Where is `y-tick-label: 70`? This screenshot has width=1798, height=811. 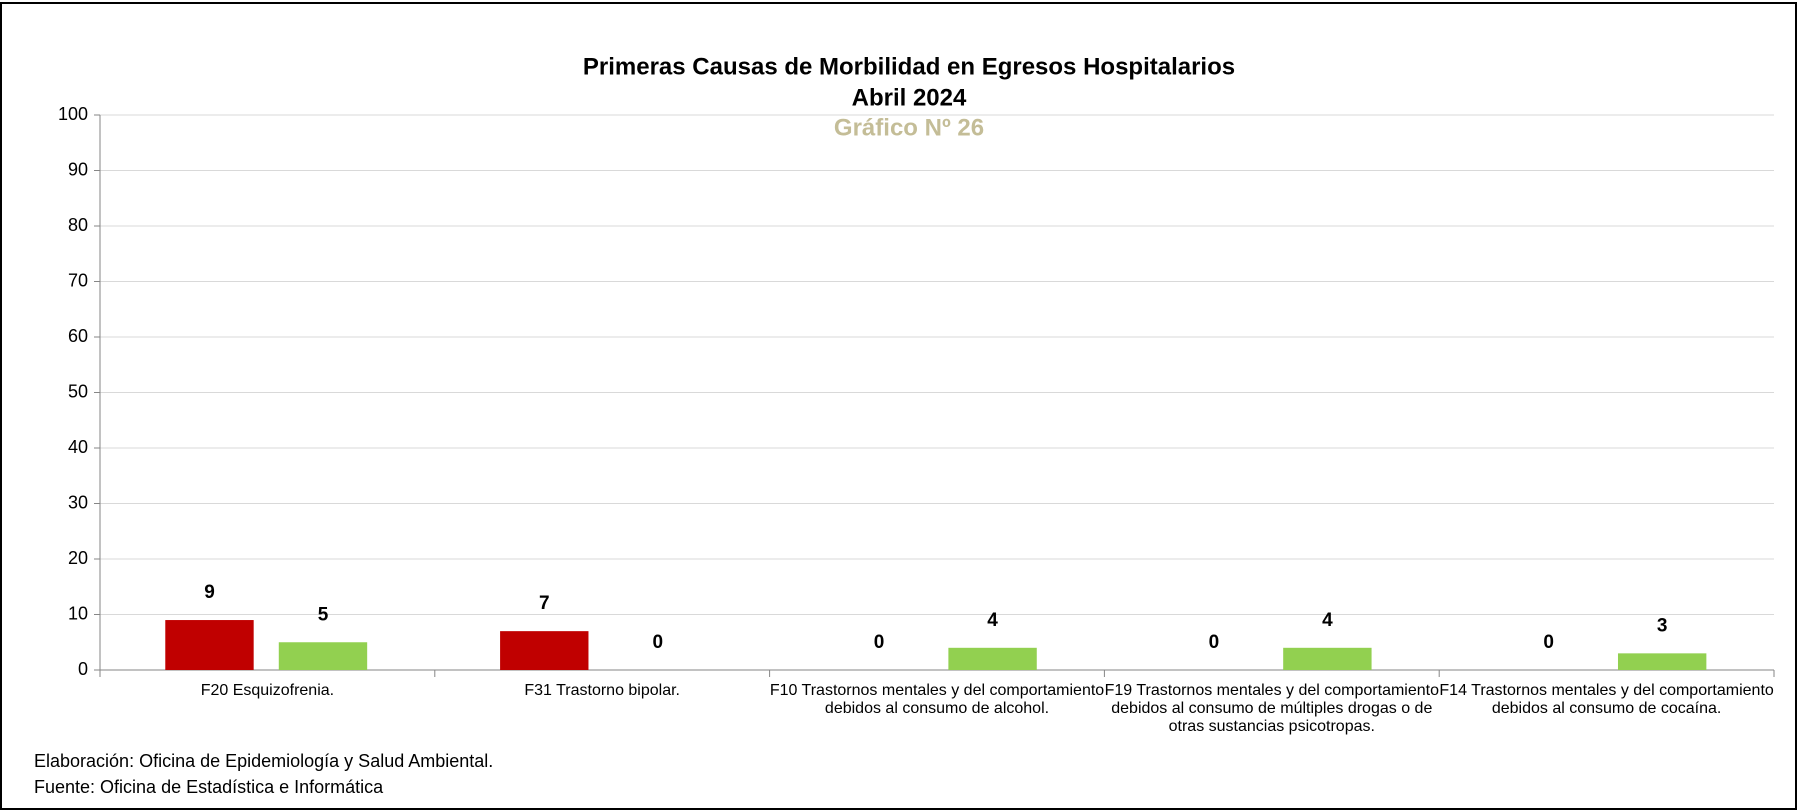 y-tick-label: 70 is located at coordinates (78, 280).